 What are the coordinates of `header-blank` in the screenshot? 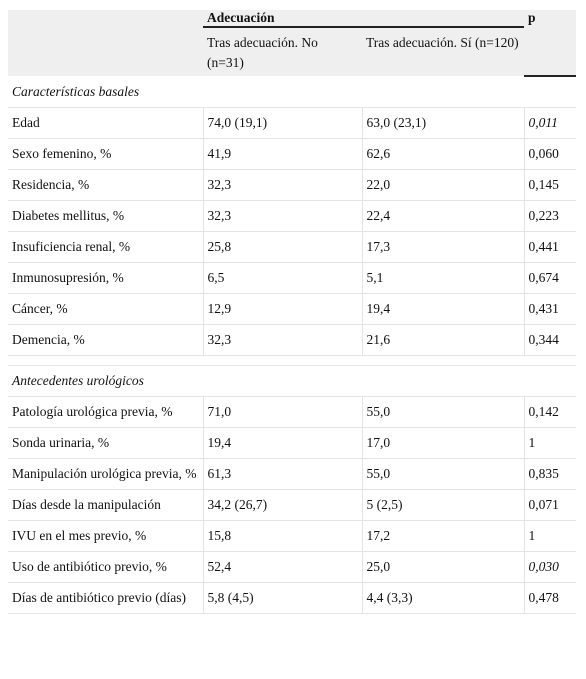 It's located at (105, 43).